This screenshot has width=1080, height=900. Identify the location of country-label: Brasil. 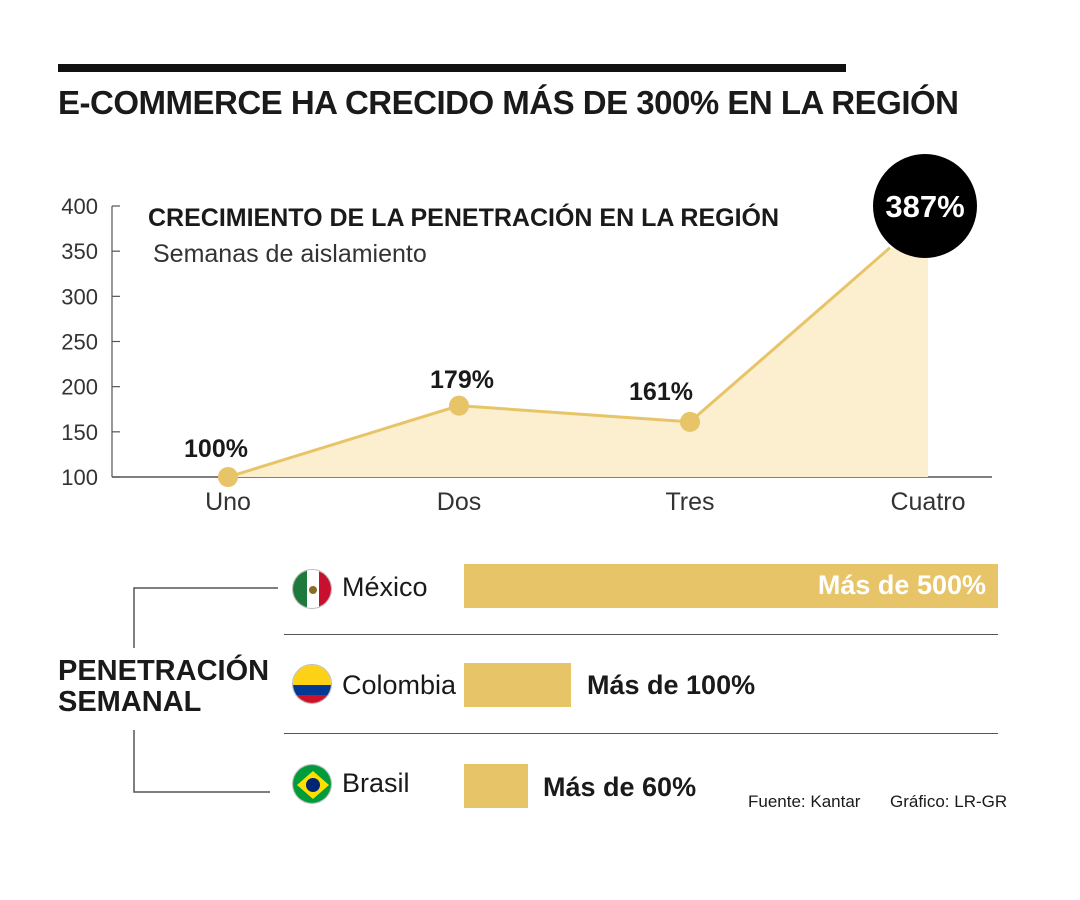
(376, 783).